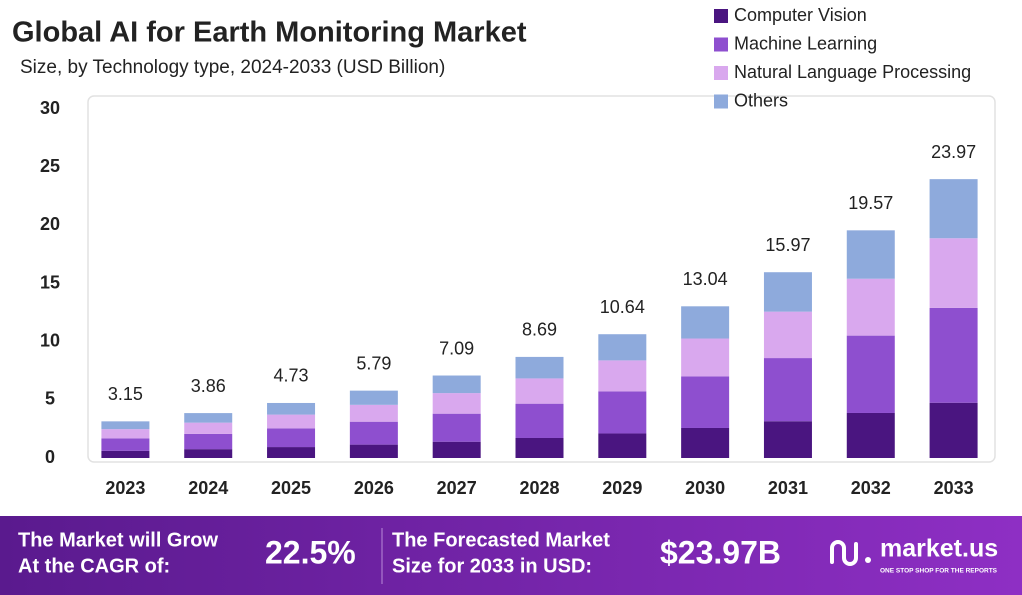  Describe the element at coordinates (291, 376) in the screenshot. I see `total-label: 4.73` at that location.